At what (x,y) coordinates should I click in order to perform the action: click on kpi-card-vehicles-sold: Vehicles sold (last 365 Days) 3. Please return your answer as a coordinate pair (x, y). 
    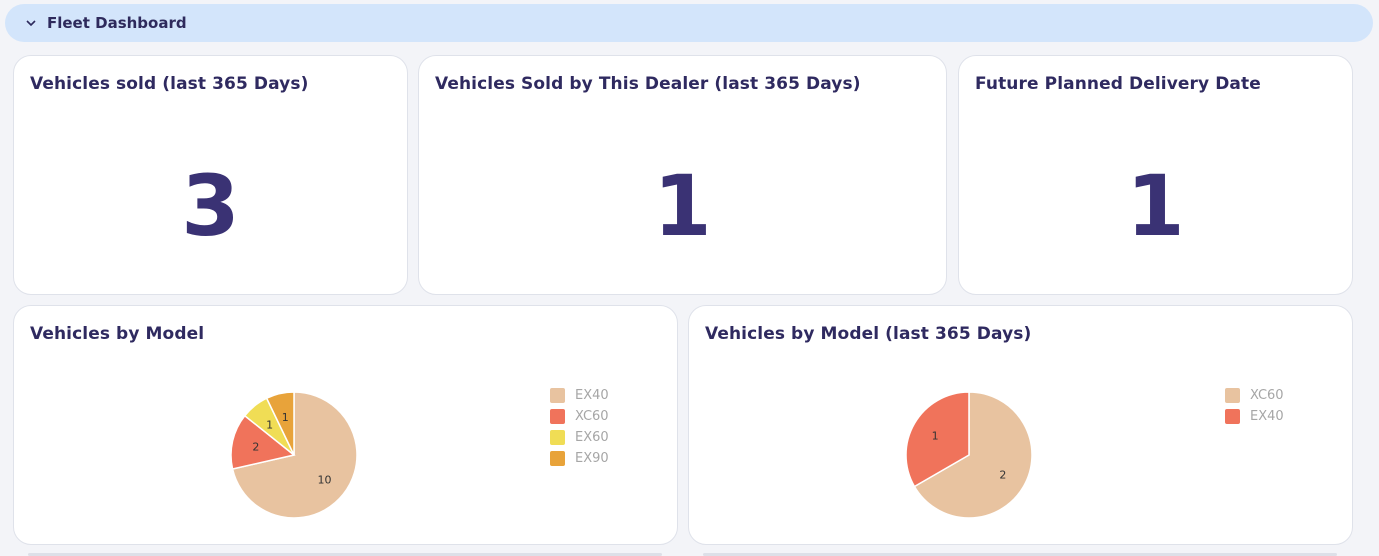
    Looking at the image, I should click on (210, 175).